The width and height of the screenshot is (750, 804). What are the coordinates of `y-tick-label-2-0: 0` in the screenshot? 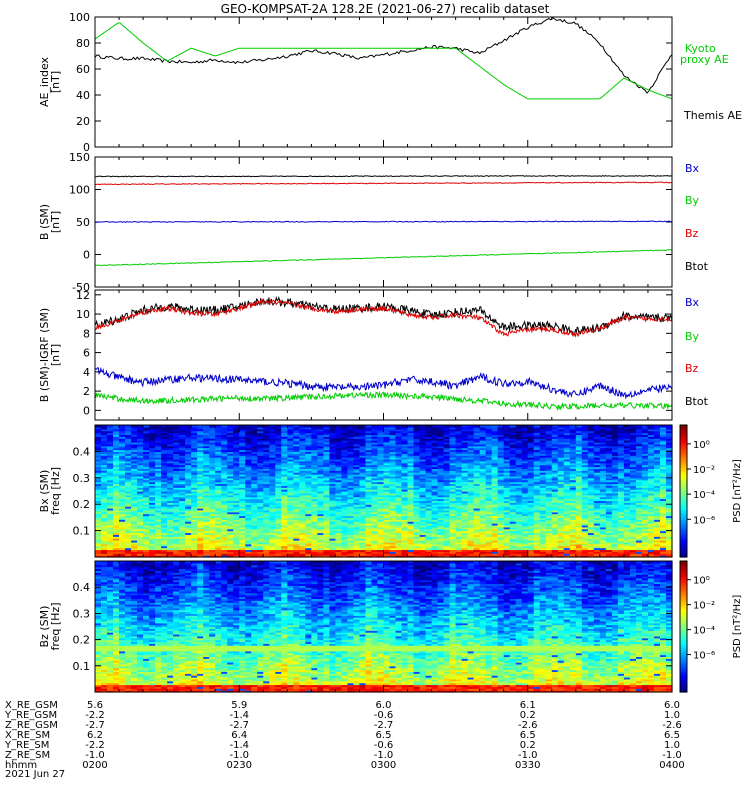 It's located at (86, 410).